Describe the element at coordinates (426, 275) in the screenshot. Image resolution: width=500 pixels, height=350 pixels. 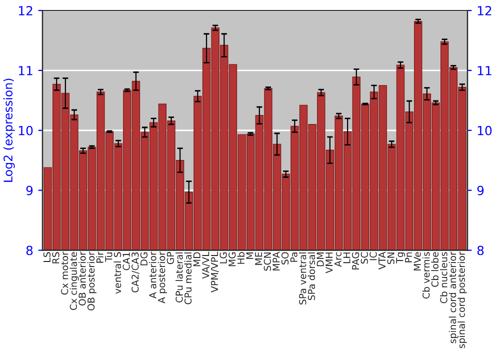
I see `x-tick-label: Cb vermis` at that location.